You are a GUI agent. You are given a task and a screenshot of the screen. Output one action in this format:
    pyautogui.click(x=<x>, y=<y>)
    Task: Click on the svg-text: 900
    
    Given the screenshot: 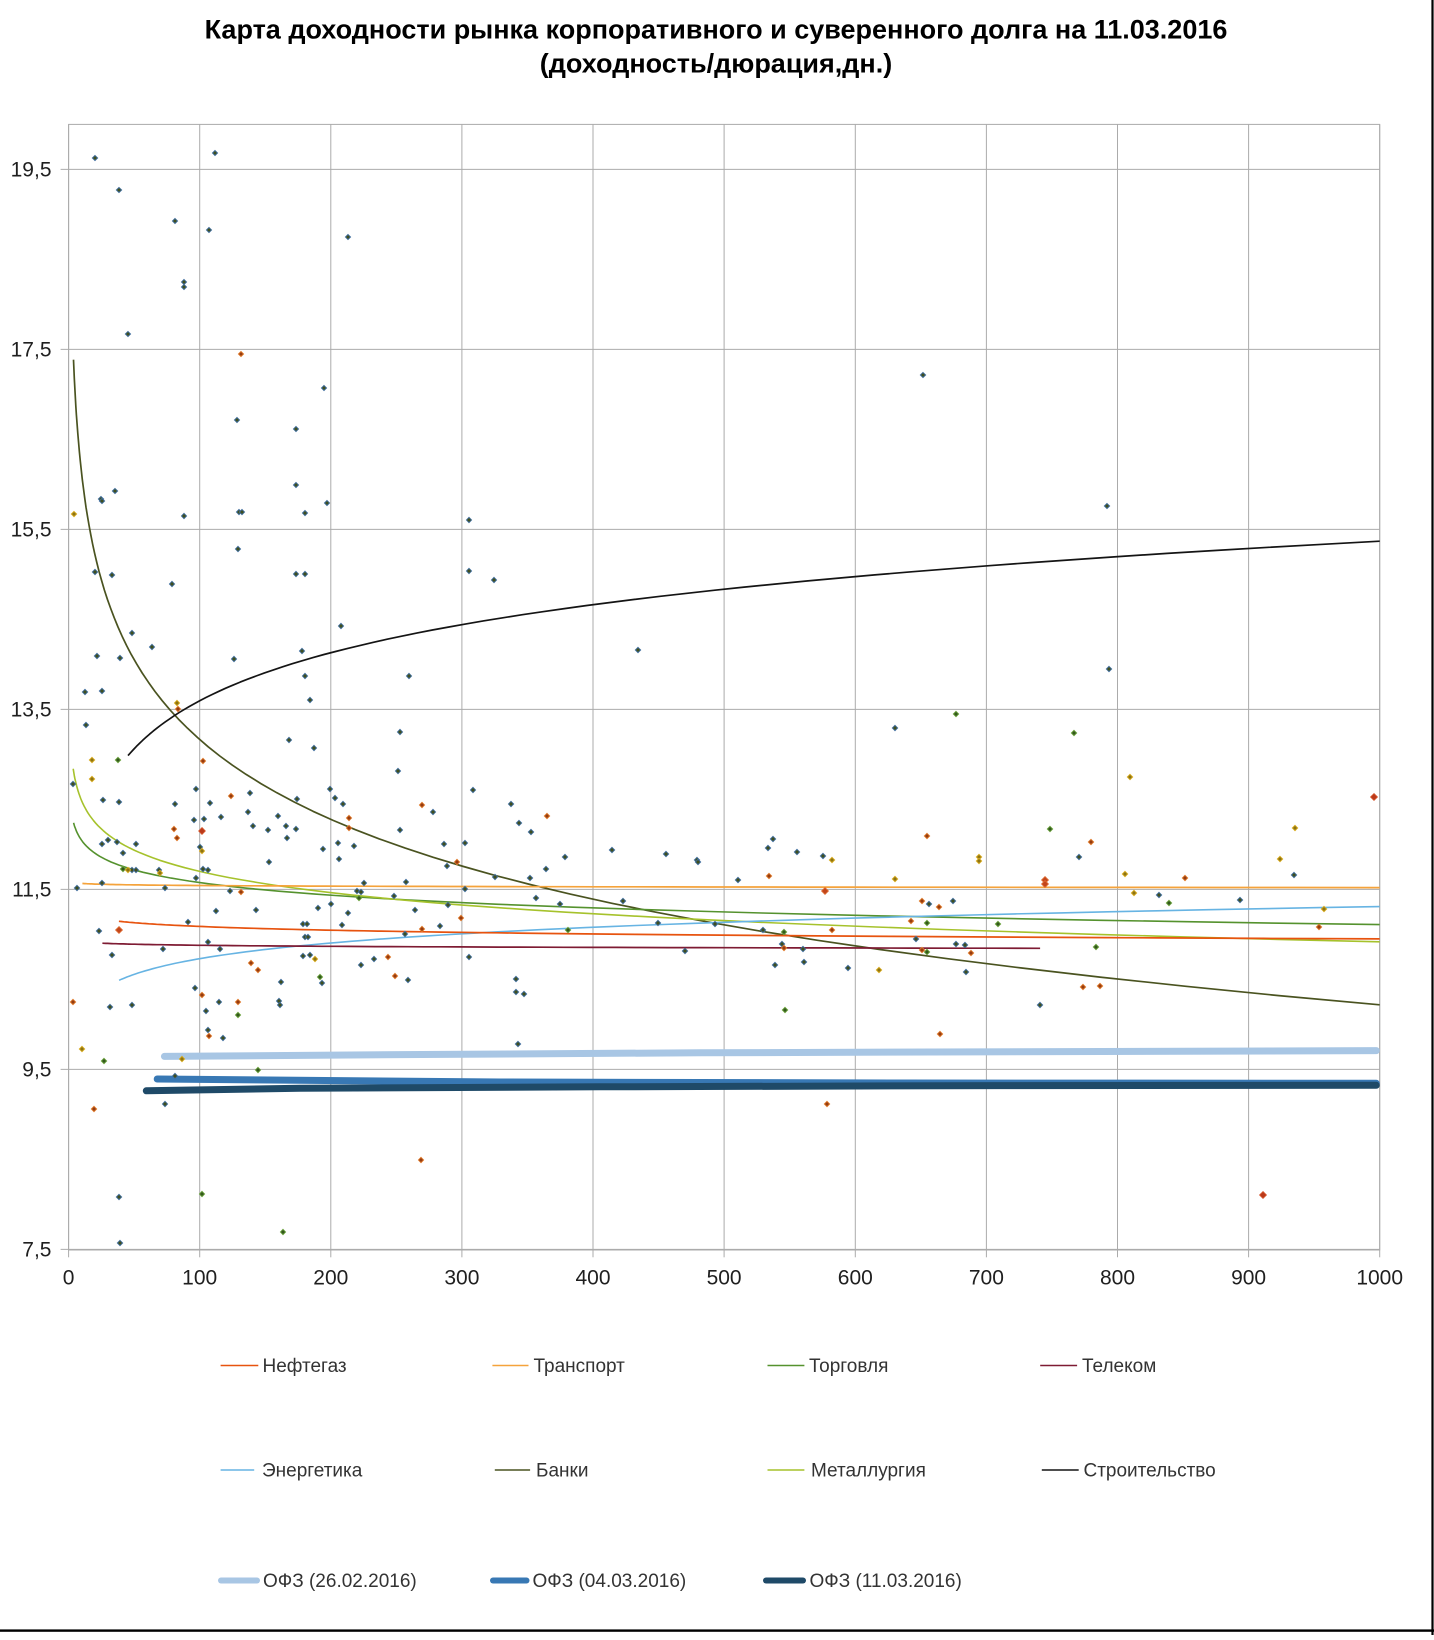 What is the action you would take?
    pyautogui.click(x=1248, y=1278)
    